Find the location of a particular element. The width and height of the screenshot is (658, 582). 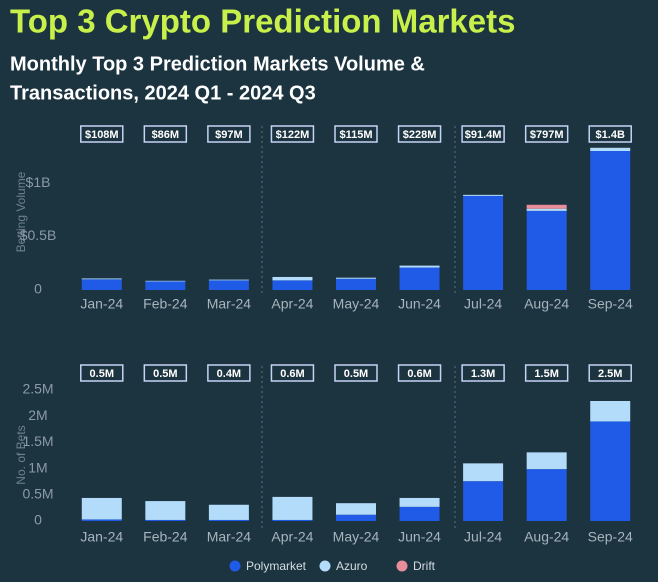

total-label: $122M is located at coordinates (293, 135).